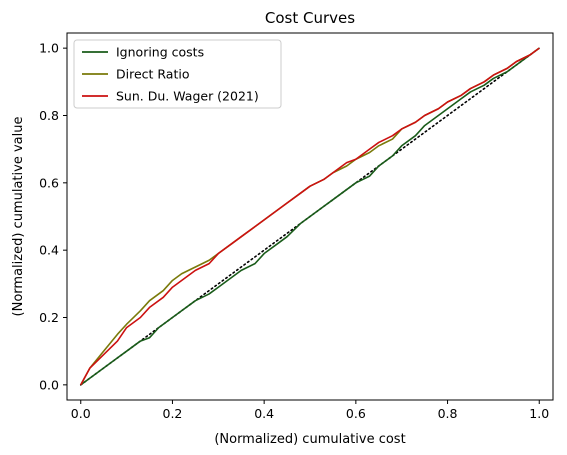 Image resolution: width=567 pixels, height=455 pixels. Describe the element at coordinates (18, 217) in the screenshot. I see `y-axis-label: (Normalized) cumulative value` at that location.